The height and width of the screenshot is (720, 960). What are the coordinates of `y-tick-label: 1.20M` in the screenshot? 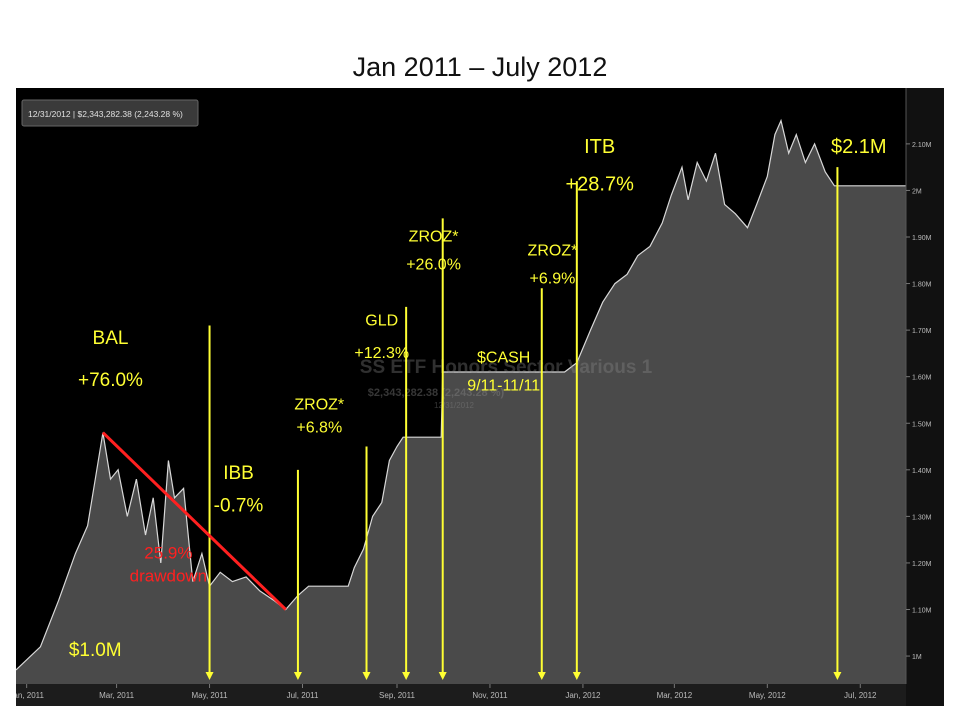 It's located at (922, 564).